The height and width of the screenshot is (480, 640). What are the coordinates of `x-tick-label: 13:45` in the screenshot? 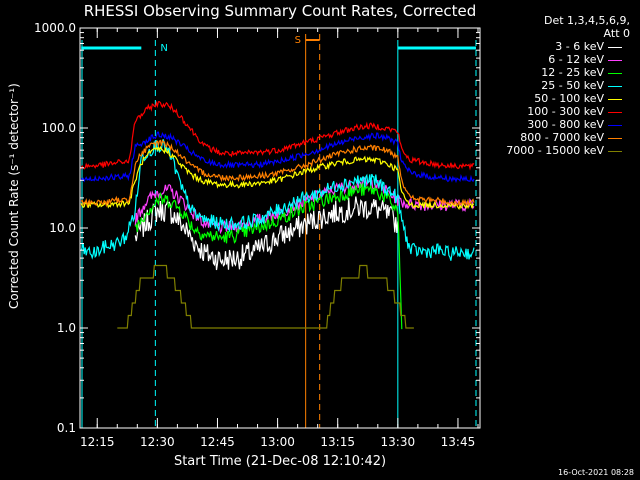 It's located at (458, 442).